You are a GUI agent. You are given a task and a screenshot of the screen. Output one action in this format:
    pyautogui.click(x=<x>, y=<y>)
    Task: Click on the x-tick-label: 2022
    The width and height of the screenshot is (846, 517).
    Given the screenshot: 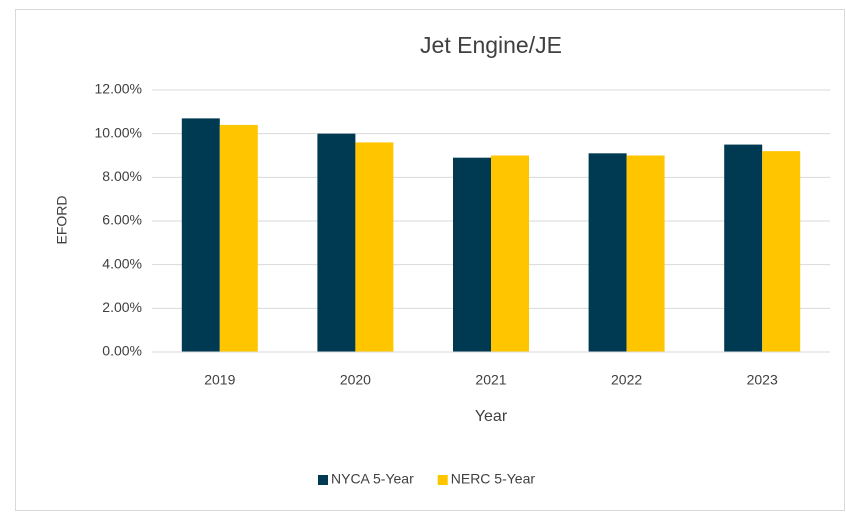 What is the action you would take?
    pyautogui.click(x=626, y=380)
    